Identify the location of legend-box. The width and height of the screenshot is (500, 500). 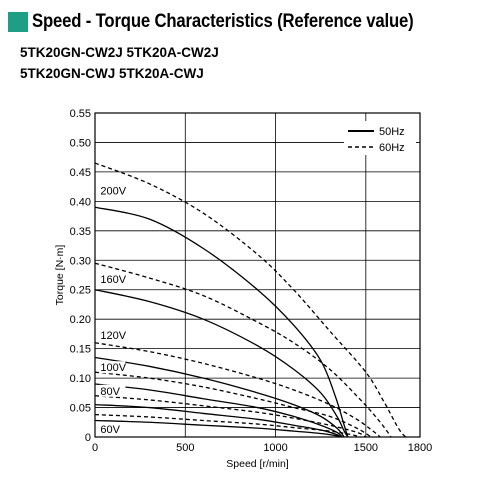
(380, 138).